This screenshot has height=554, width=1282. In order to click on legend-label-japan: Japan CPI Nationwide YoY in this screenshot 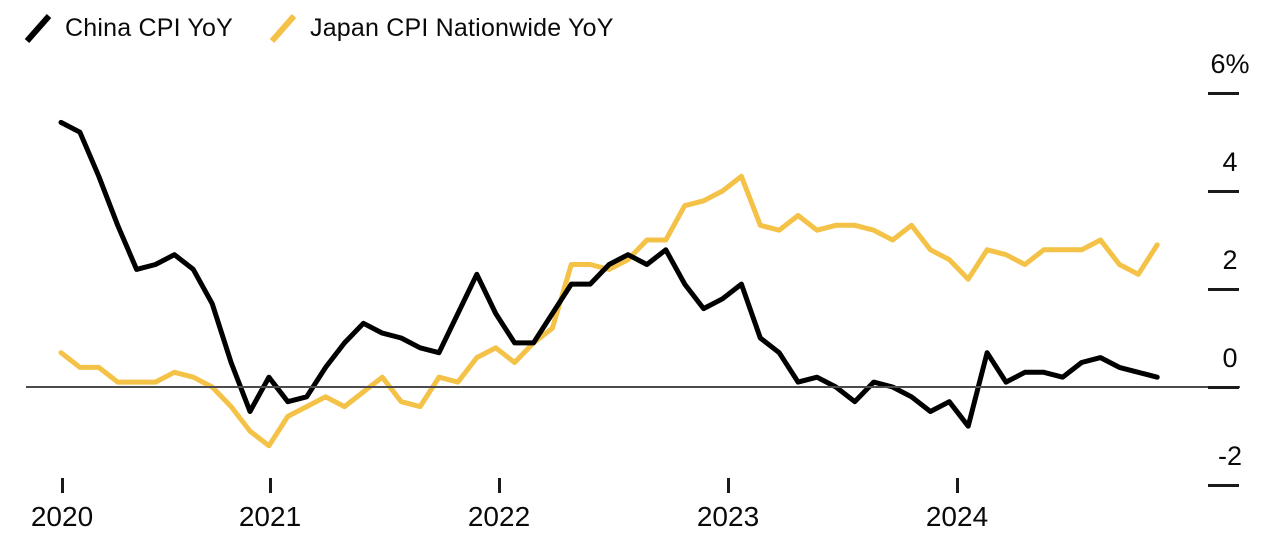, I will do `click(462, 27)`.